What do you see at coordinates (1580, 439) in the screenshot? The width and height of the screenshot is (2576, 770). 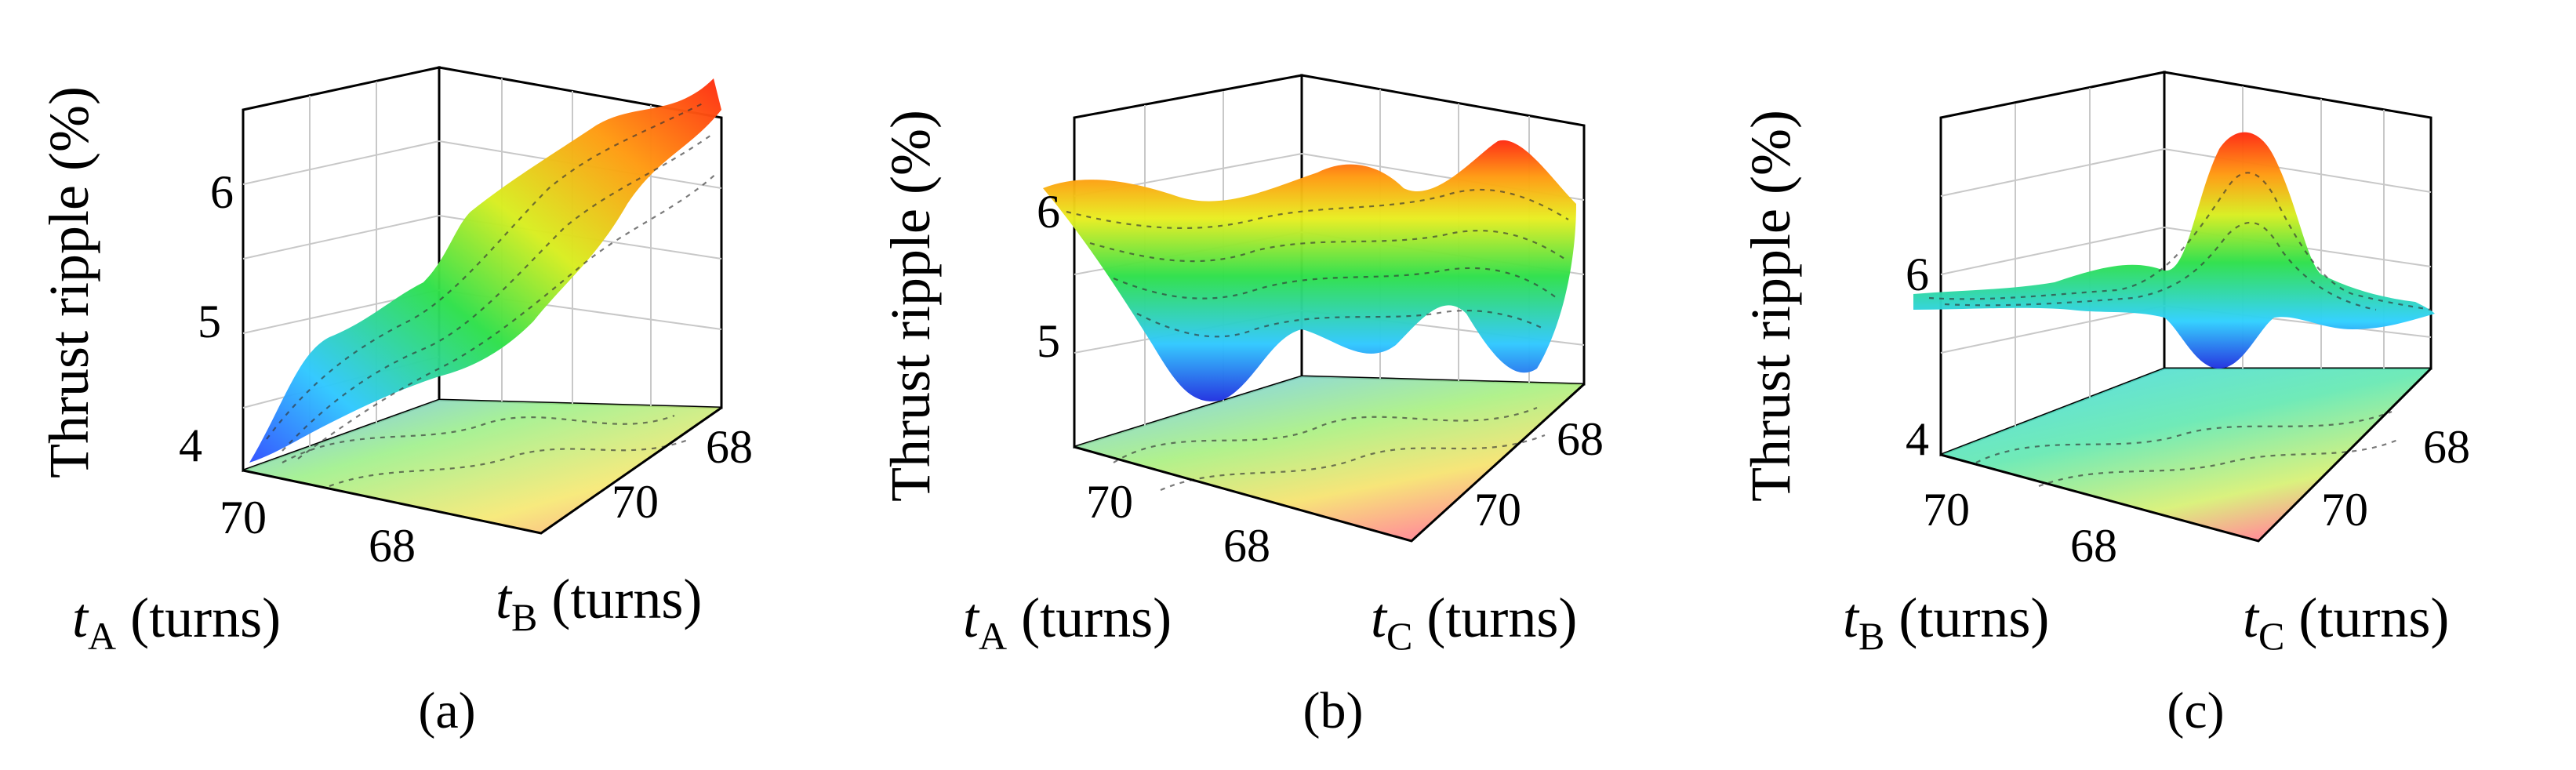 I see `panel-b-y-tick-label: 68` at bounding box center [1580, 439].